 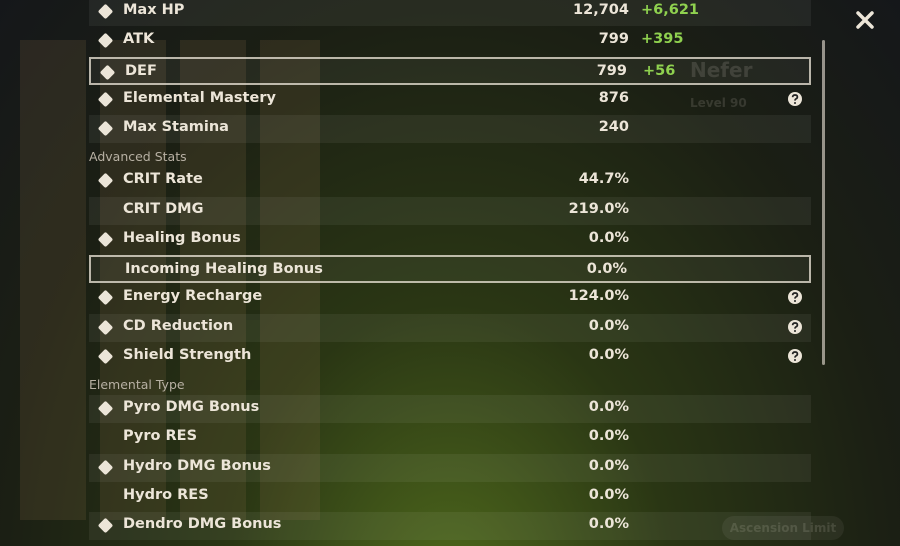 I want to click on stat-name: Hydro RES, so click(x=166, y=494).